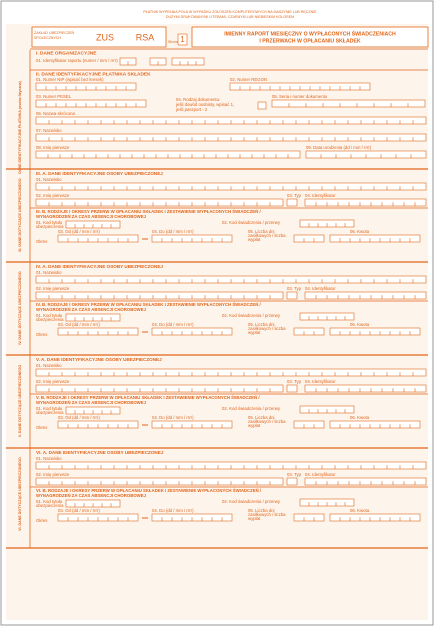 The height and width of the screenshot is (626, 434). Describe the element at coordinates (20, 494) in the screenshot. I see `side-label: VI. DANE DOTYCZĄCE UBEZPIECZONEGO` at that location.